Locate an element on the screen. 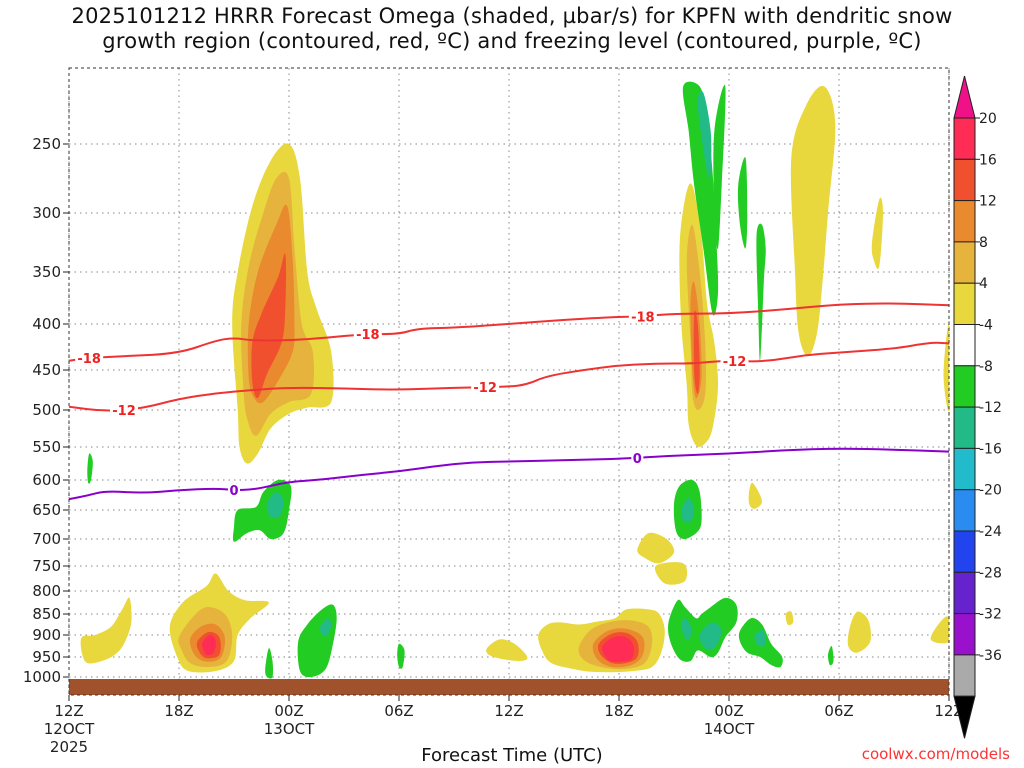 Image resolution: width=1024 pixels, height=768 pixels. y-tick-label: 400 is located at coordinates (46, 324).